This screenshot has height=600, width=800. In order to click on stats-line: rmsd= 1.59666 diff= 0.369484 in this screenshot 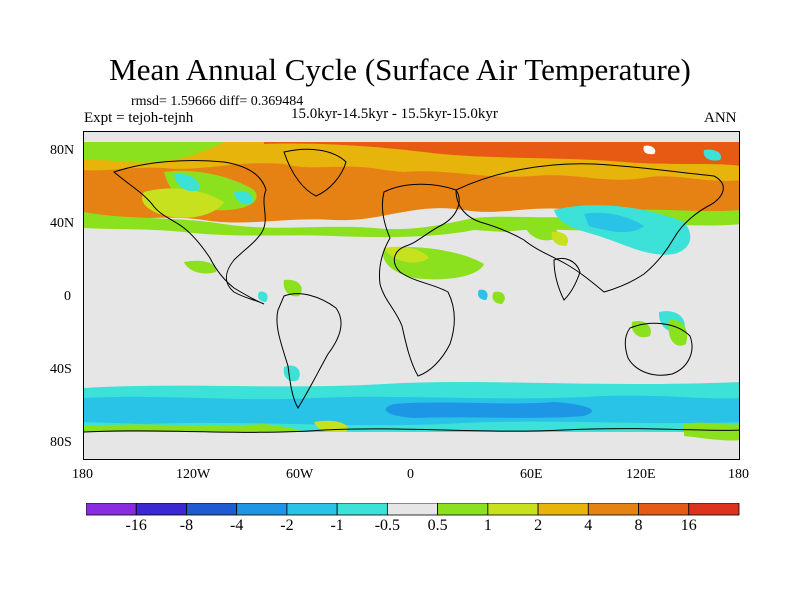, I will do `click(217, 101)`.